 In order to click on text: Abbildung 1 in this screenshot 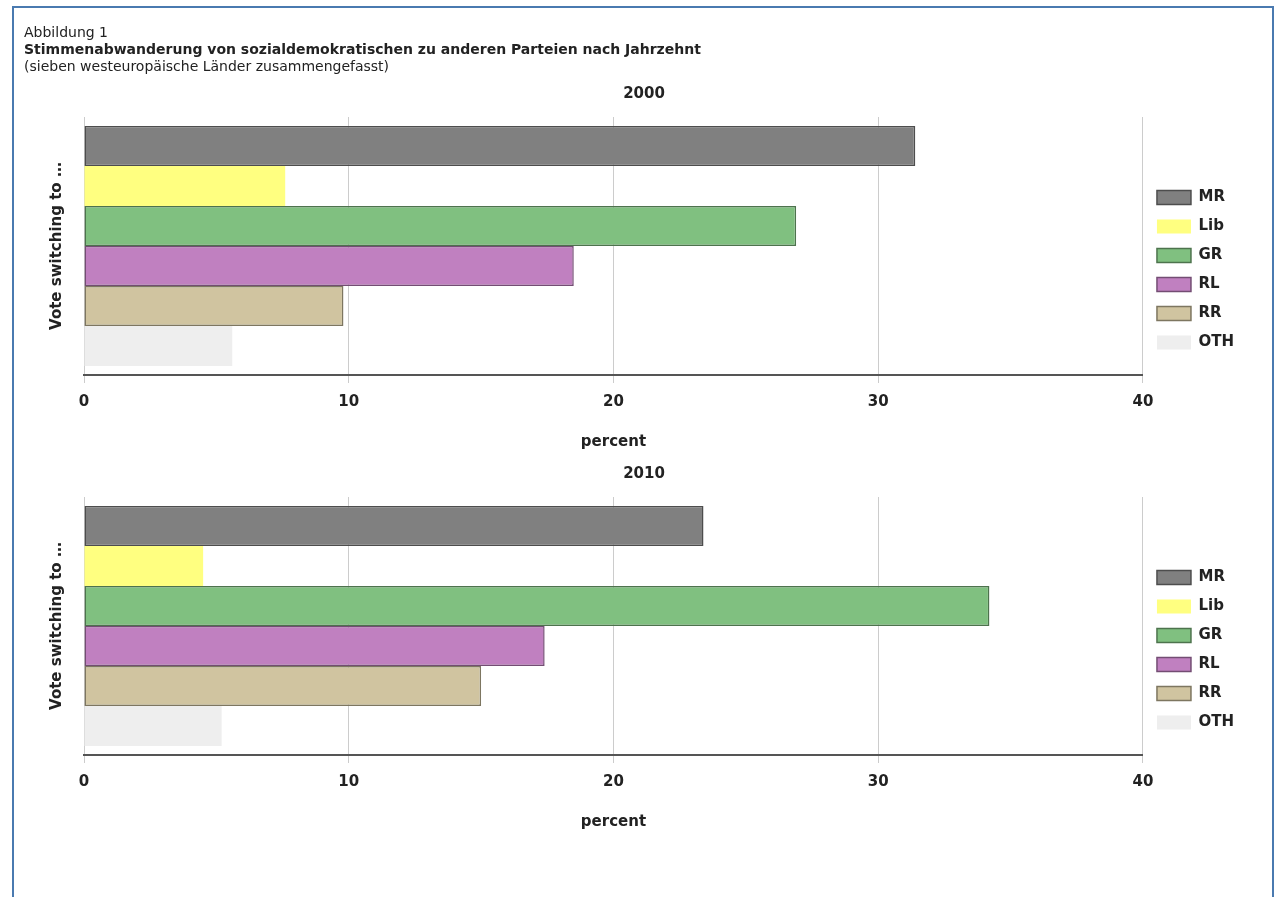, I will do `click(66, 32)`.